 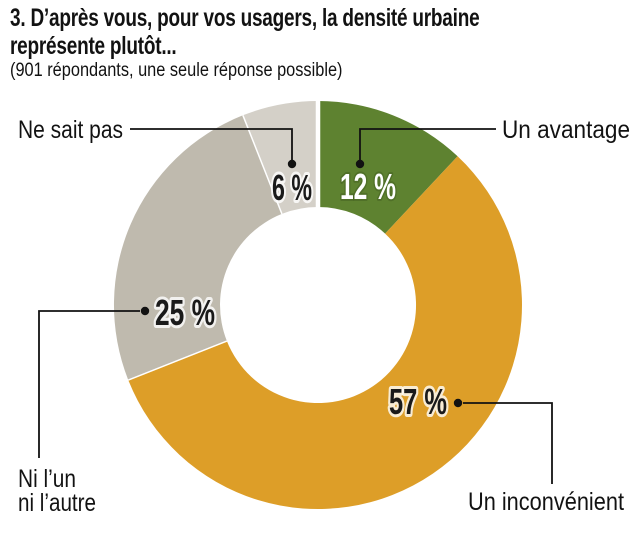 I want to click on callout-ni-lun-ni-lautre: Ni l’un ni l’autre, so click(x=84, y=411).